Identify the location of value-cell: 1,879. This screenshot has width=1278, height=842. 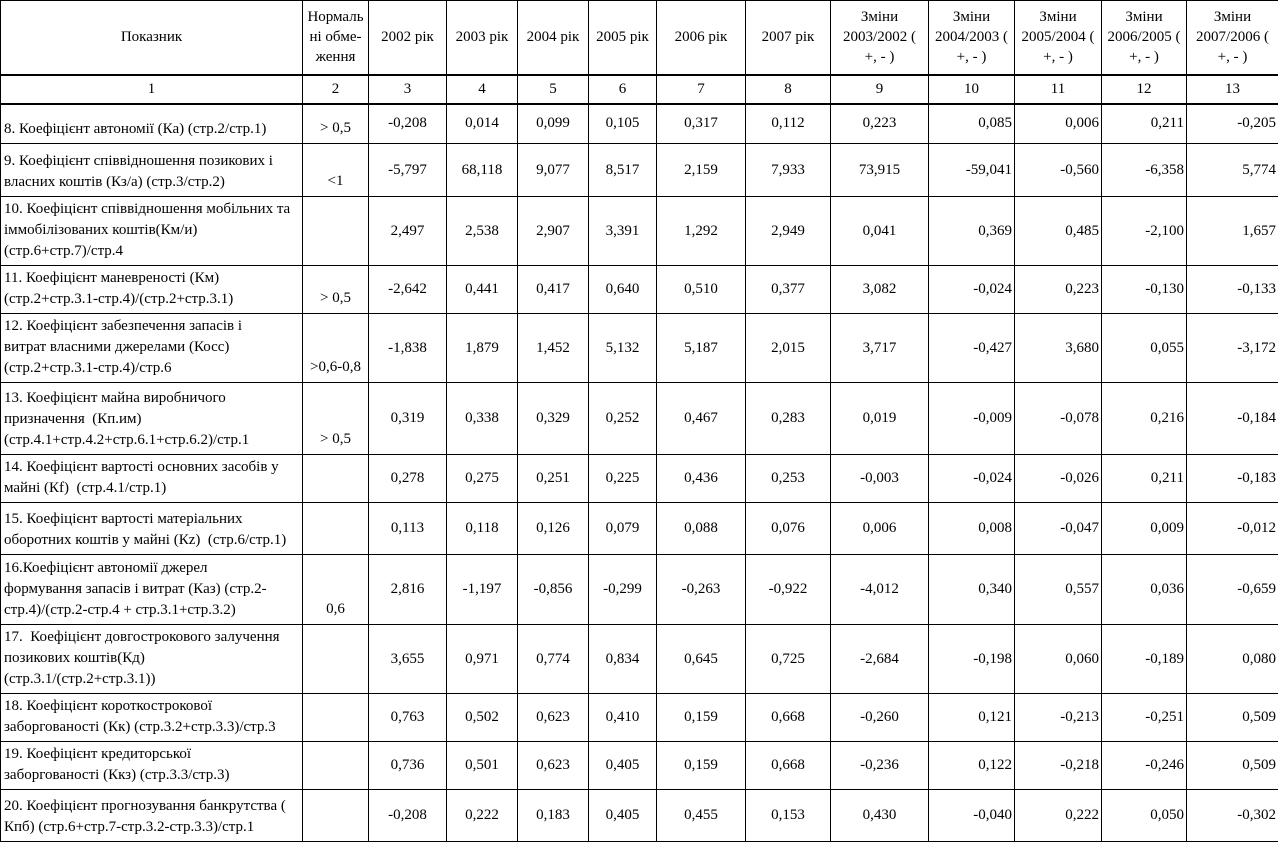
(482, 348).